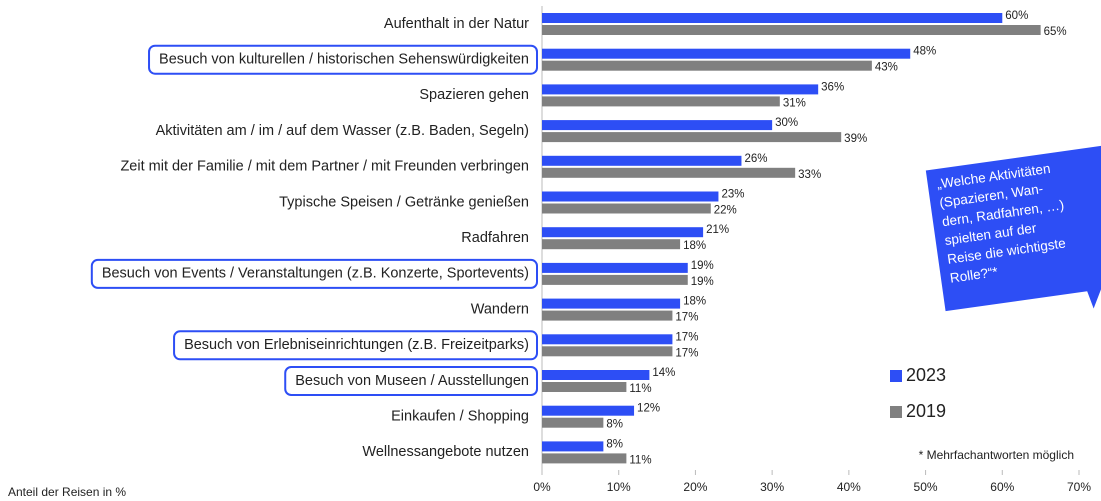 The height and width of the screenshot is (501, 1101). I want to click on value-label: 26%, so click(755, 159).